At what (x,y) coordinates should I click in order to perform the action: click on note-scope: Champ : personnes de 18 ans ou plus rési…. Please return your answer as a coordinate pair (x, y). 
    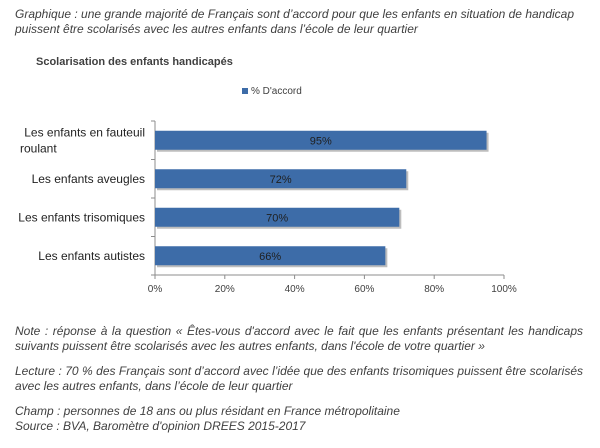
    Looking at the image, I should click on (207, 411).